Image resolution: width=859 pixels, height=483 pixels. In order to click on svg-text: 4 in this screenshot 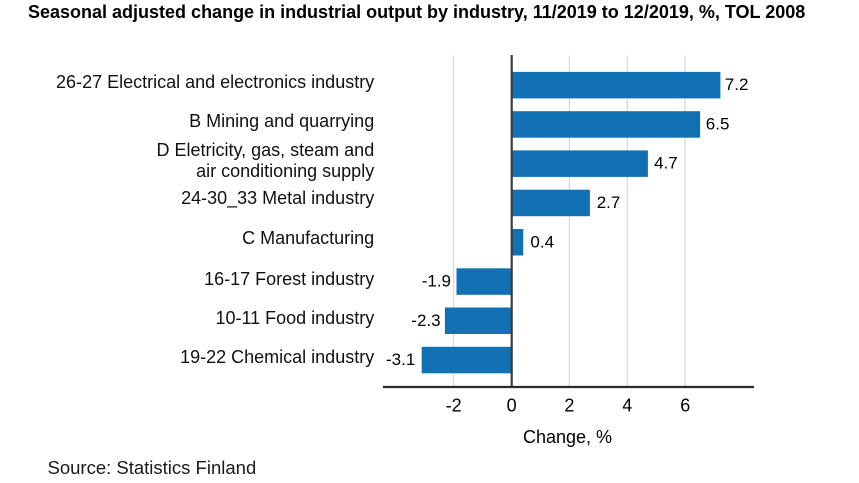, I will do `click(627, 406)`.